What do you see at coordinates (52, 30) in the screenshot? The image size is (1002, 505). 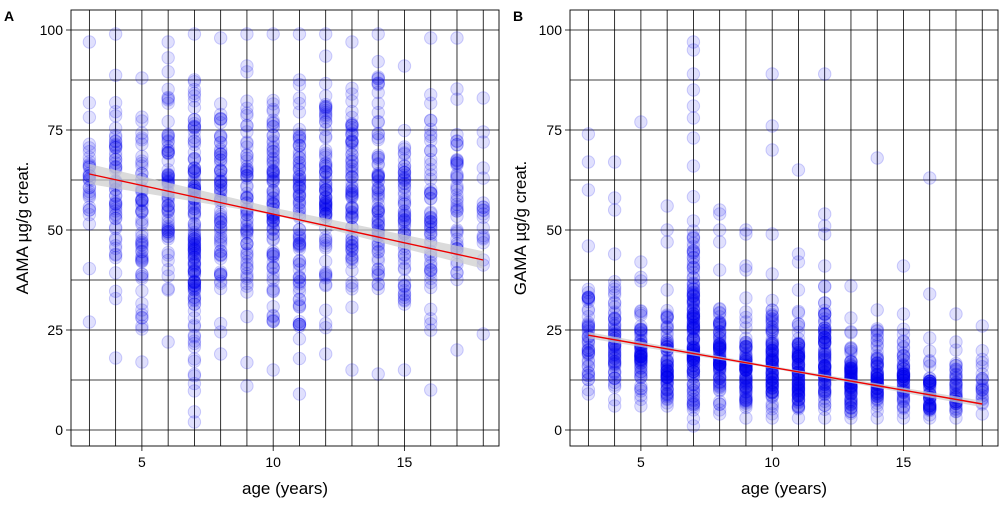 I see `y-tick-label: 100` at bounding box center [52, 30].